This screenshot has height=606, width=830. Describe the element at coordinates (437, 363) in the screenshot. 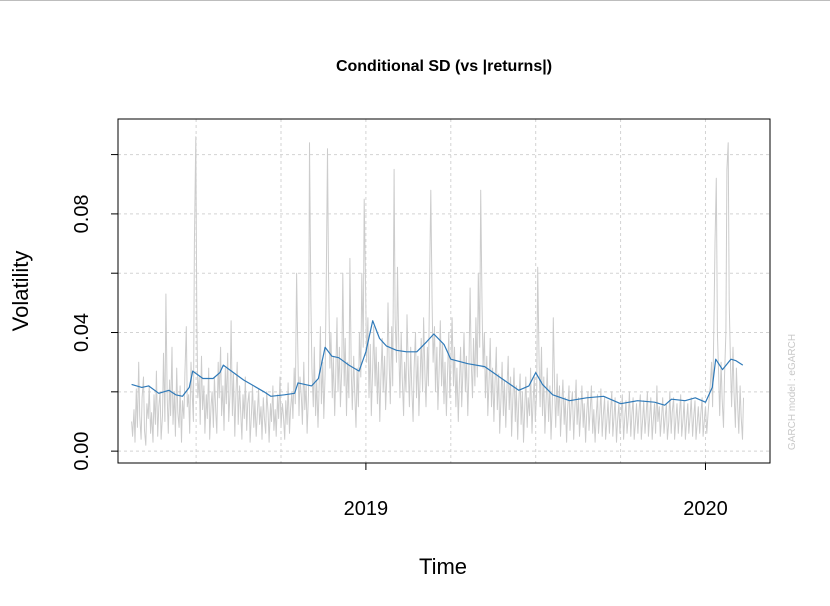

I see `series-conditional-sd-line` at that location.